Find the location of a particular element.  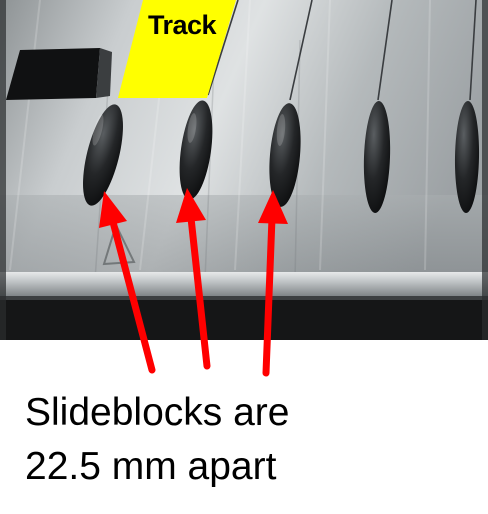

bracket is located at coordinates (59, 74).